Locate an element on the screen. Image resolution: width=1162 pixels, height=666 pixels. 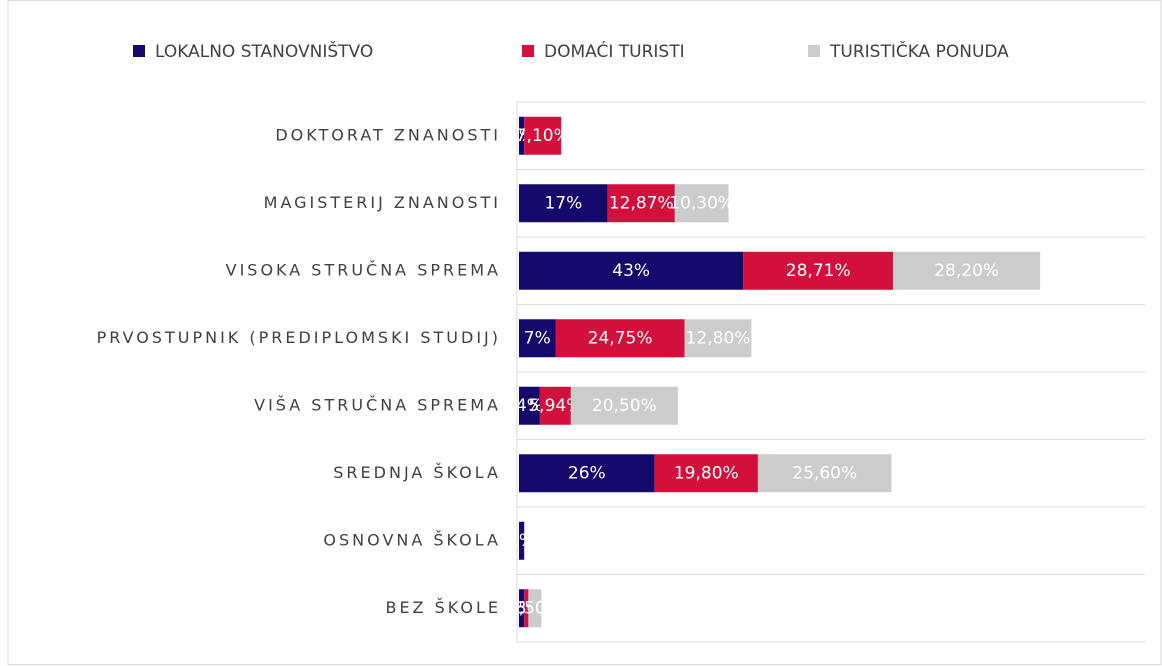
category-label: OSNOVNA ŠKOLA is located at coordinates (412, 539).